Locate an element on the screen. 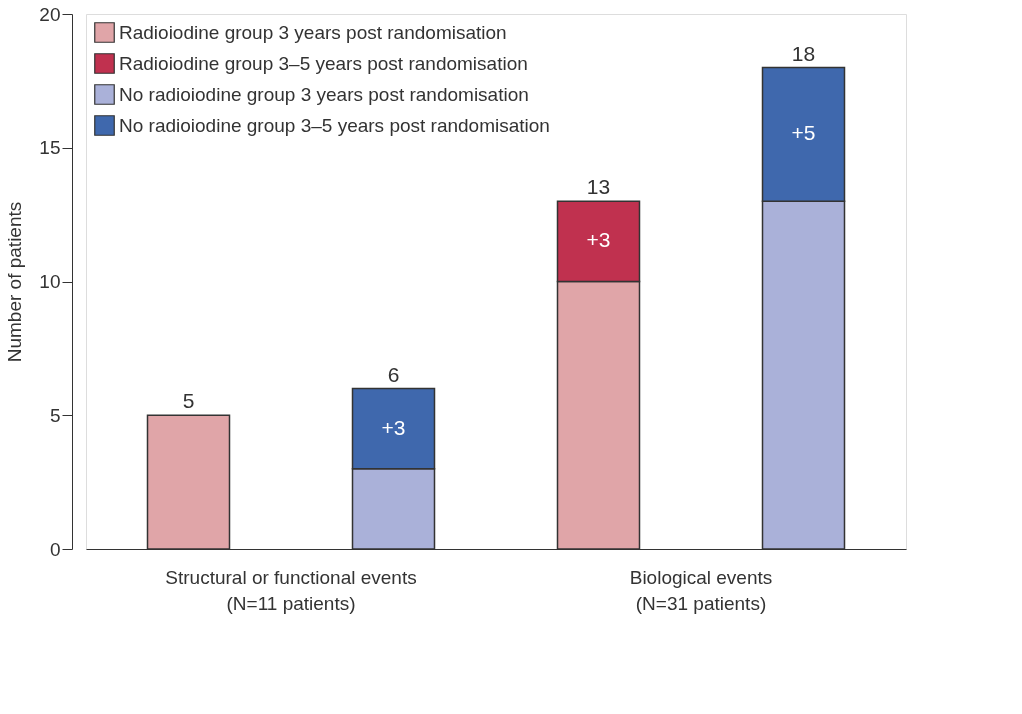  text: Structural or functional events (N=11 patients) is located at coordinates (291, 590).